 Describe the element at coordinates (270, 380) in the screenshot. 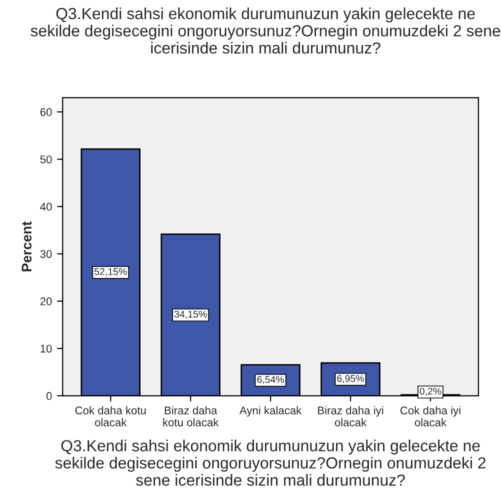

I see `data-label: 6,54%` at that location.